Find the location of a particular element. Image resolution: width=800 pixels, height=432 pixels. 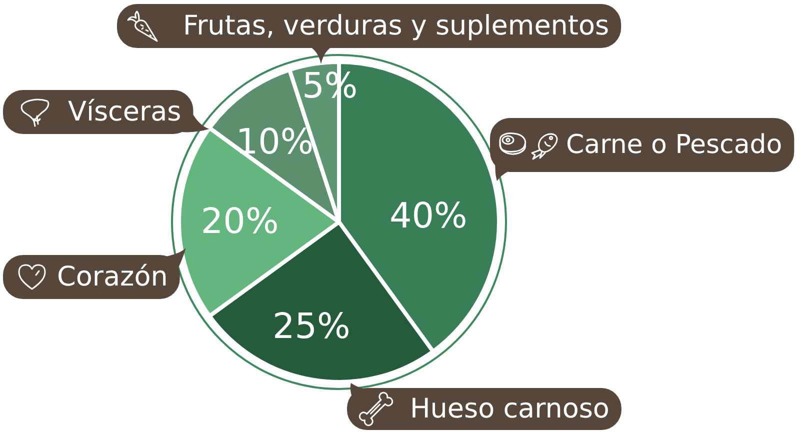

slice-label: Hueso carnoso is located at coordinates (510, 409).